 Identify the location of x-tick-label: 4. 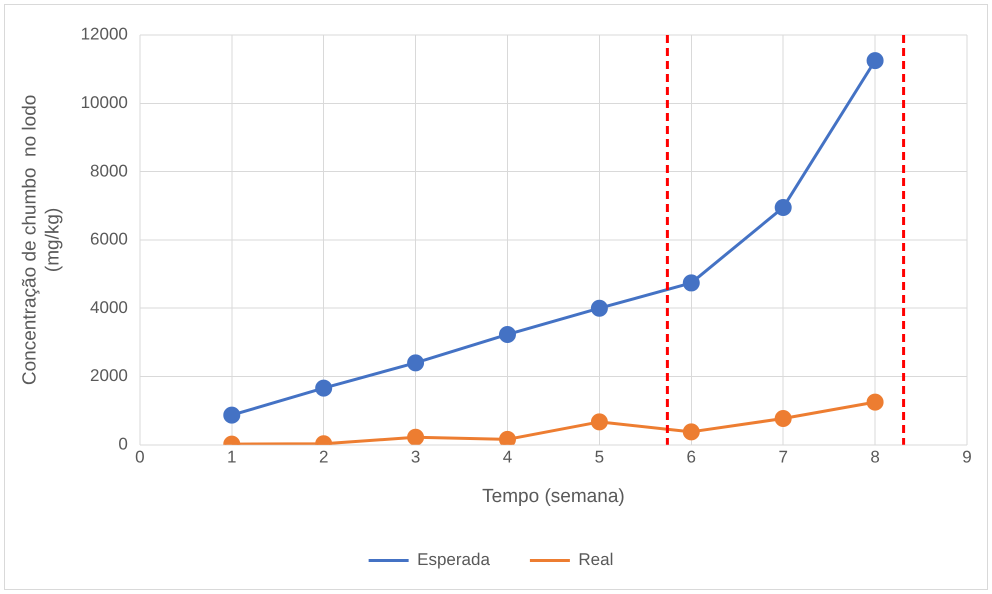
(507, 457).